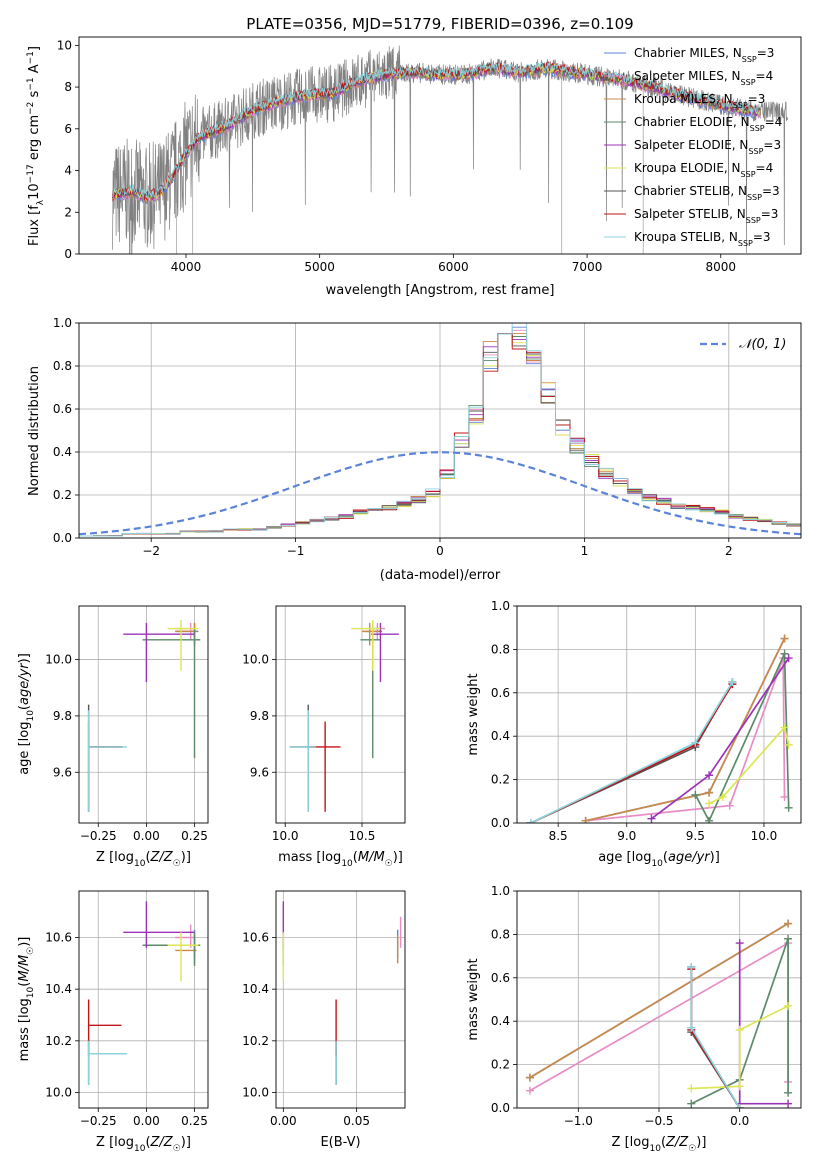  Describe the element at coordinates (699, 101) in the screenshot. I see `legend-label: Kroupa MILES, NSSP=3` at that location.